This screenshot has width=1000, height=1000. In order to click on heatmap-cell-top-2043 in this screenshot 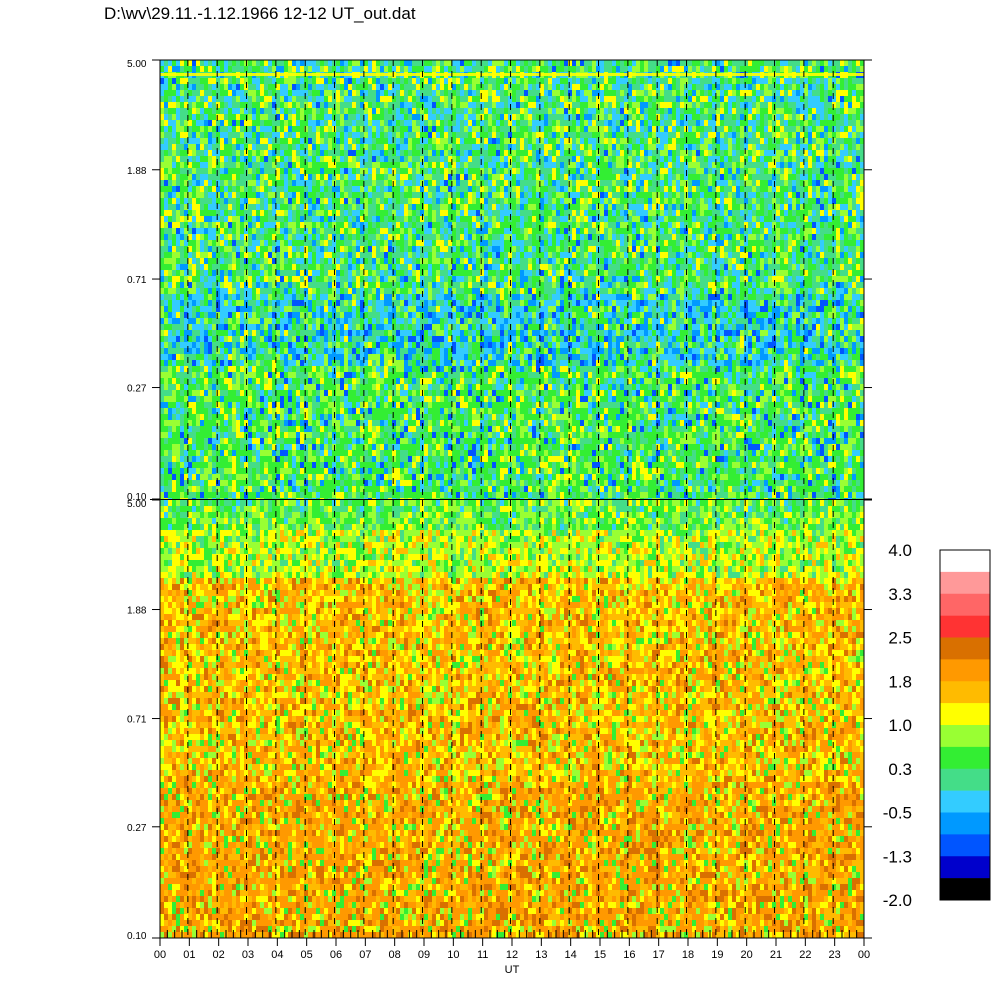, I will do `click(270, 333)`.